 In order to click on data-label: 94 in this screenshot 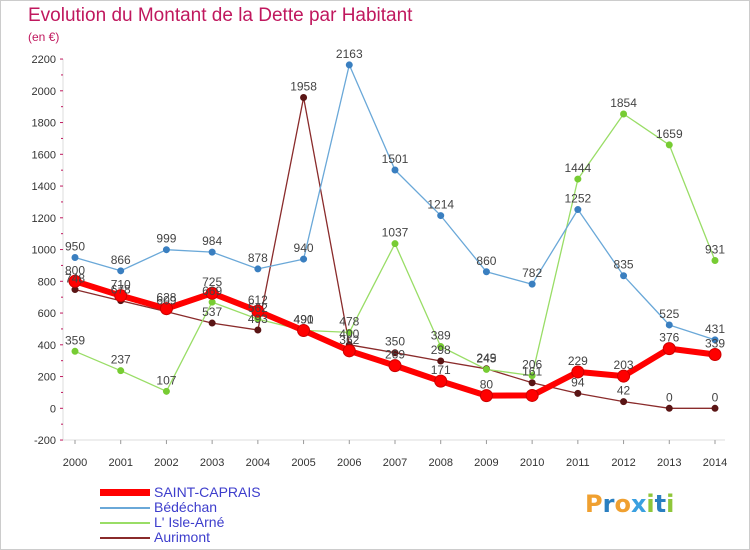, I will do `click(578, 382)`.